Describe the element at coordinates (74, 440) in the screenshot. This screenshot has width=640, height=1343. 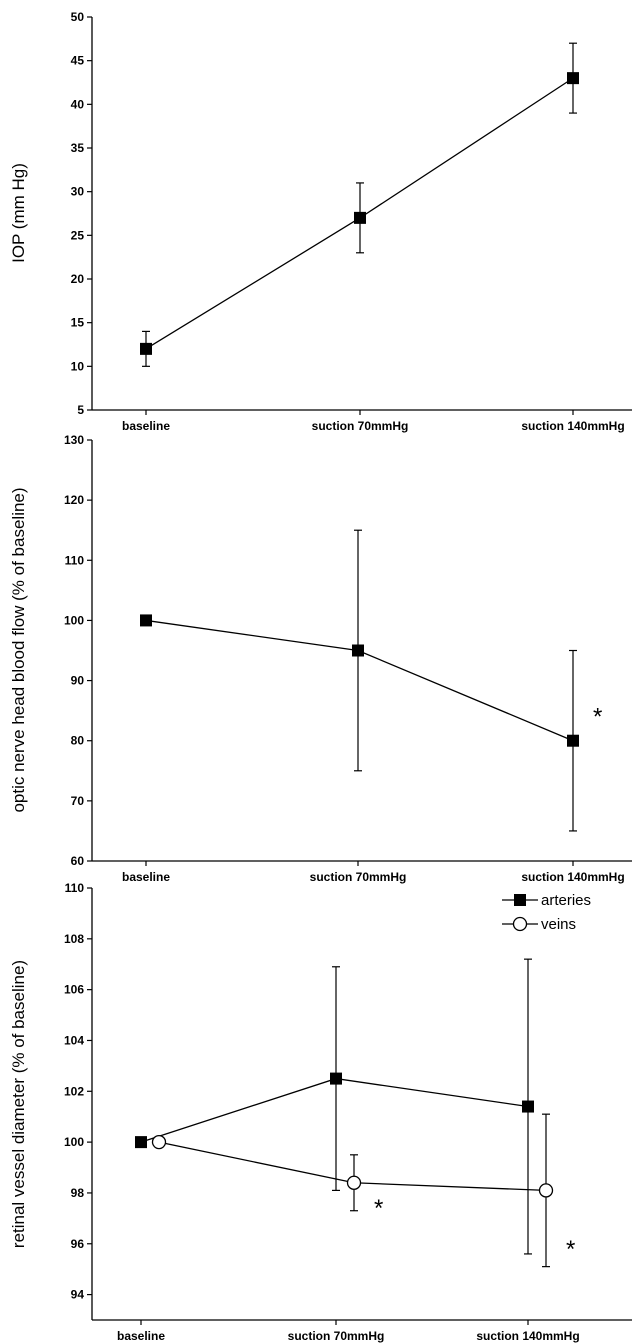
I see `y-tick-label: 130` at that location.